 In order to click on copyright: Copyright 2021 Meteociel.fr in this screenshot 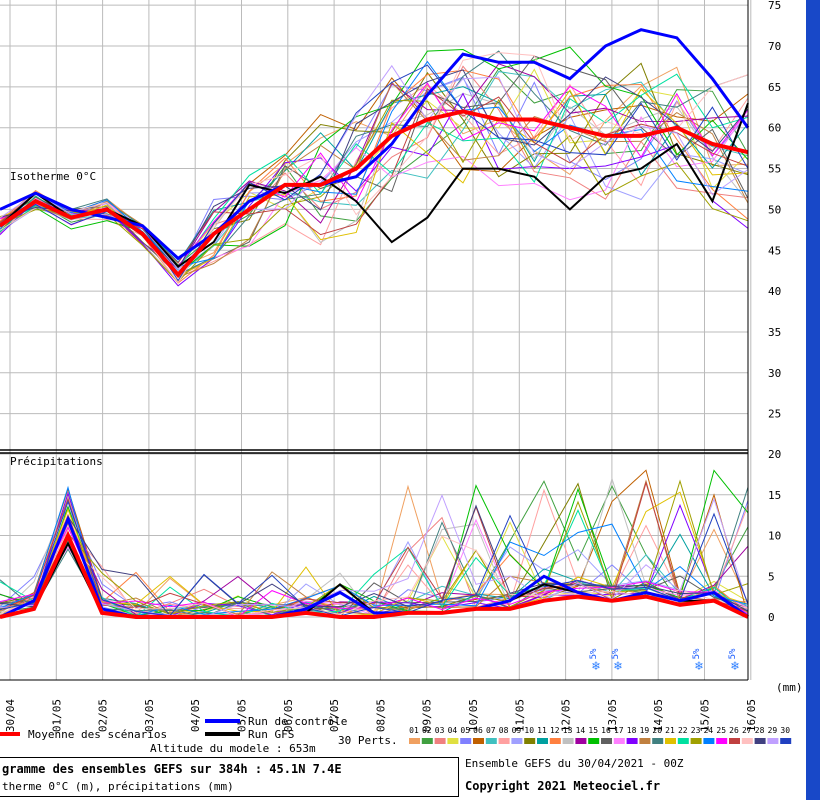, I will do `click(563, 786)`.